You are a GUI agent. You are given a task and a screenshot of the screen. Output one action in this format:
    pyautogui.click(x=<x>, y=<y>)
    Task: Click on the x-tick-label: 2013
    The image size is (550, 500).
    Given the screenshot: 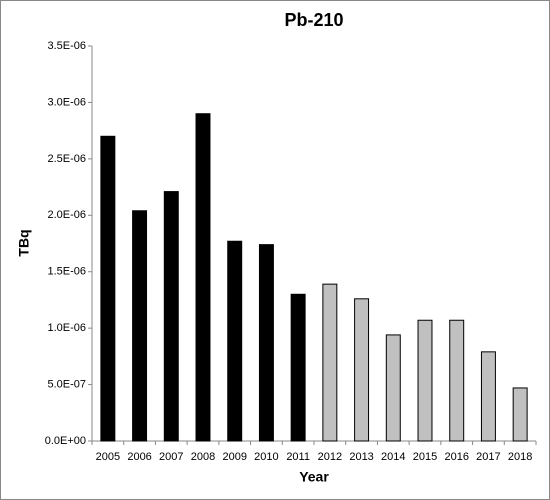 What is the action you would take?
    pyautogui.click(x=361, y=457)
    